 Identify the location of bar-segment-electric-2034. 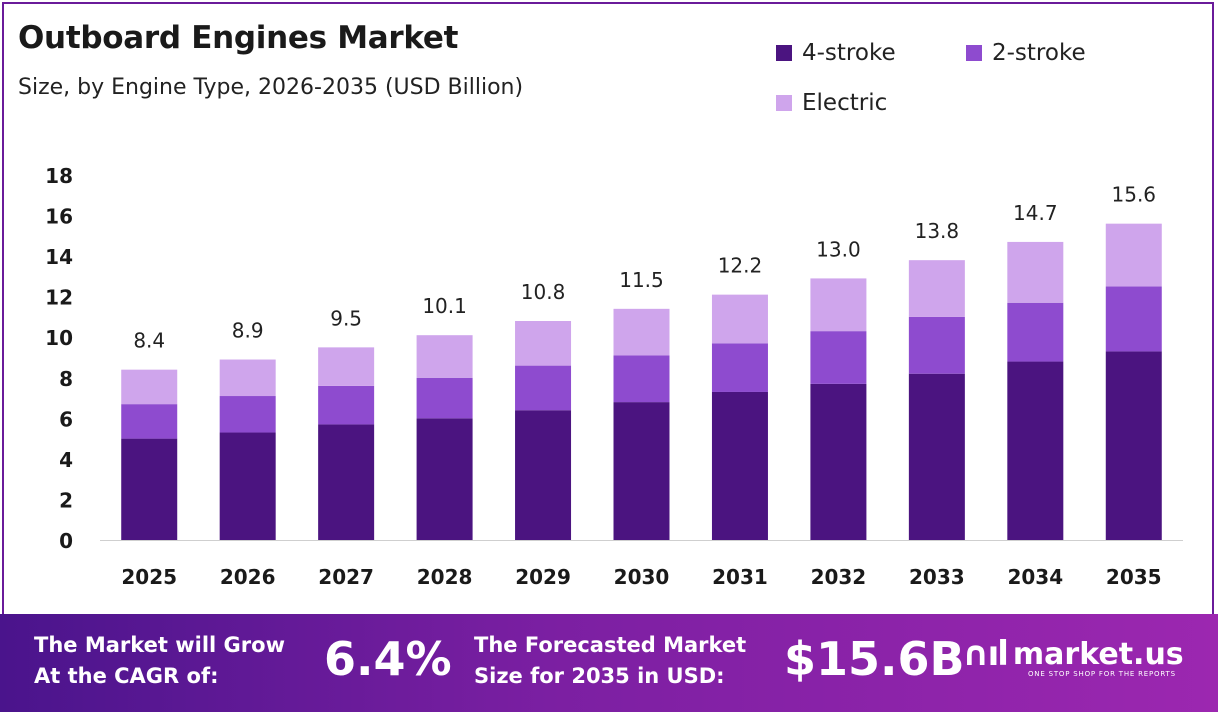
(1035, 272).